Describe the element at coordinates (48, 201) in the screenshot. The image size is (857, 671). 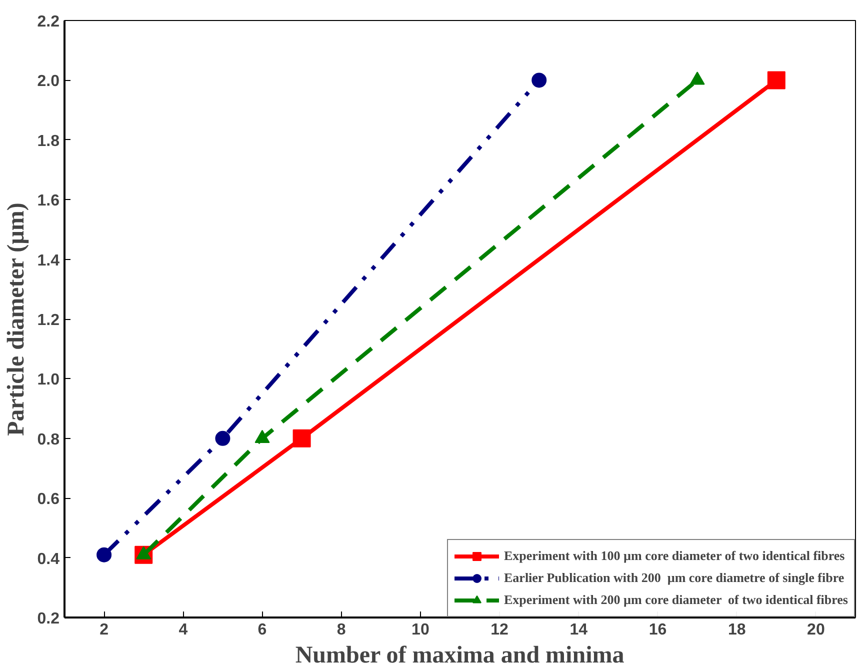
I see `y-tick-label: 1.6` at that location.